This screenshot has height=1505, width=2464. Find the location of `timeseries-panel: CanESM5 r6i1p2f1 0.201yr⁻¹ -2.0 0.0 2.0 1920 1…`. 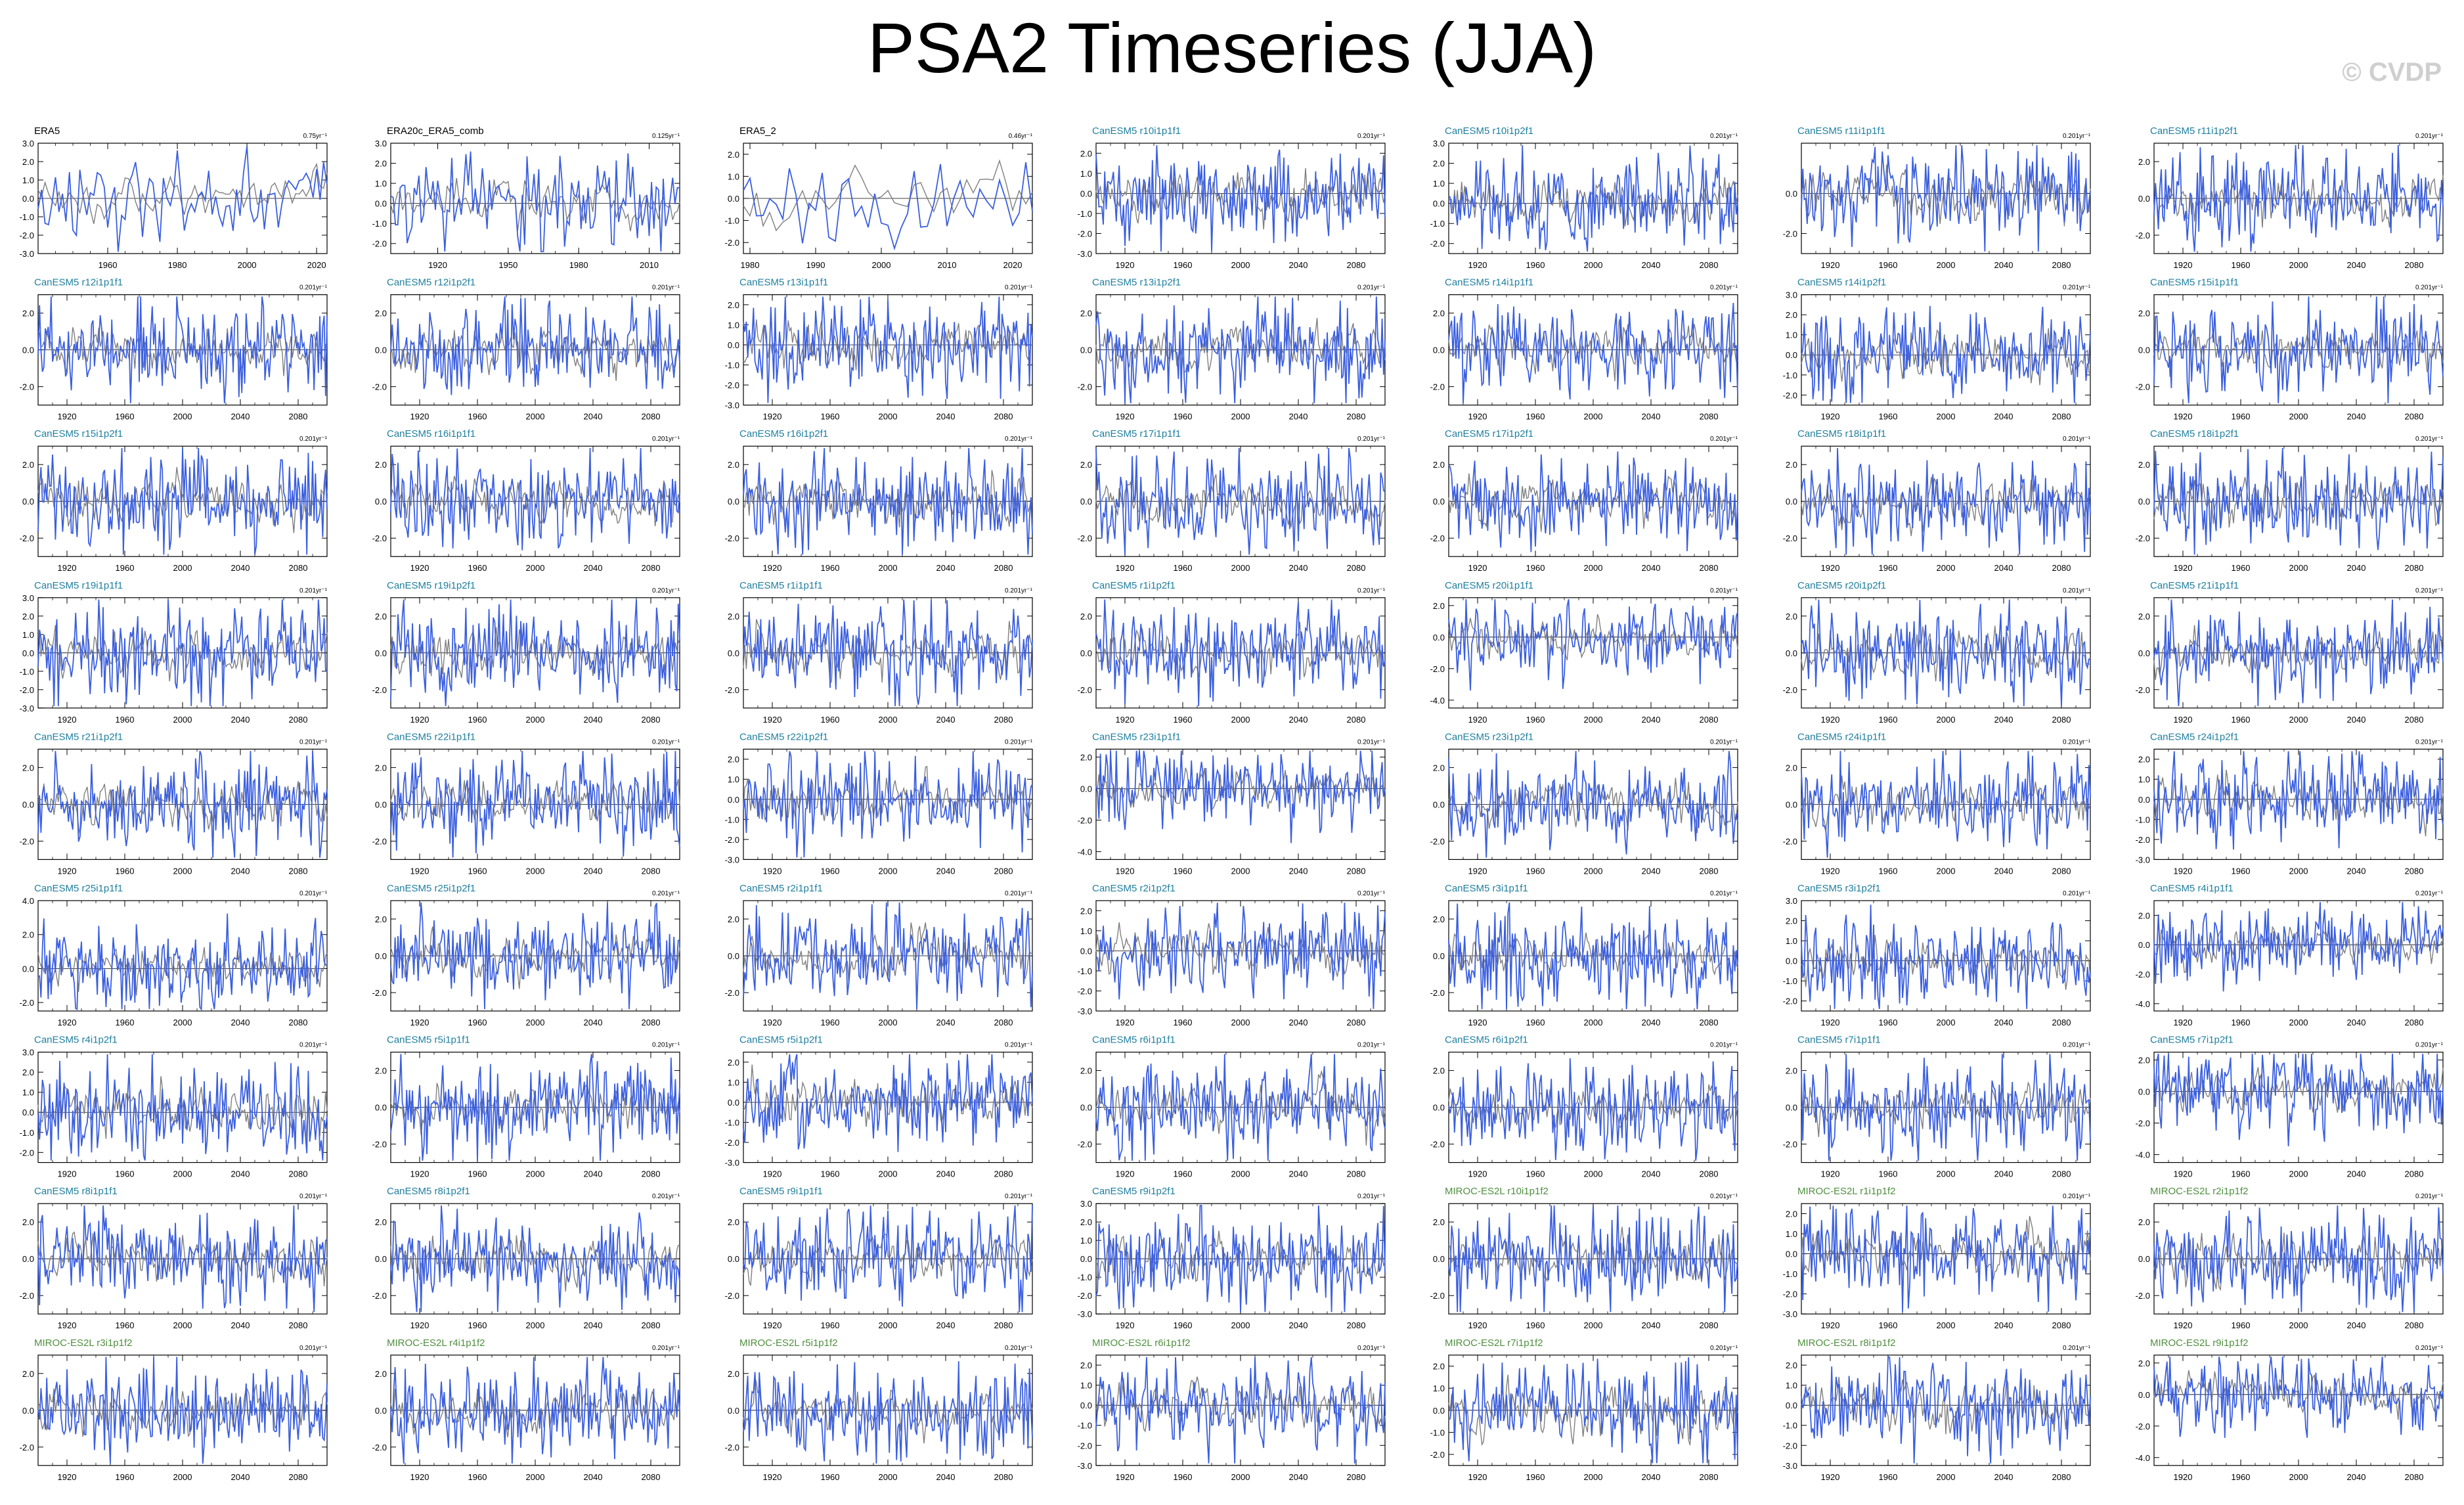

timeseries-panel: CanESM5 r6i1p2f1 0.201yr⁻¹ -2.0 0.0 2.0 1920 1… is located at coordinates (1584, 1107).